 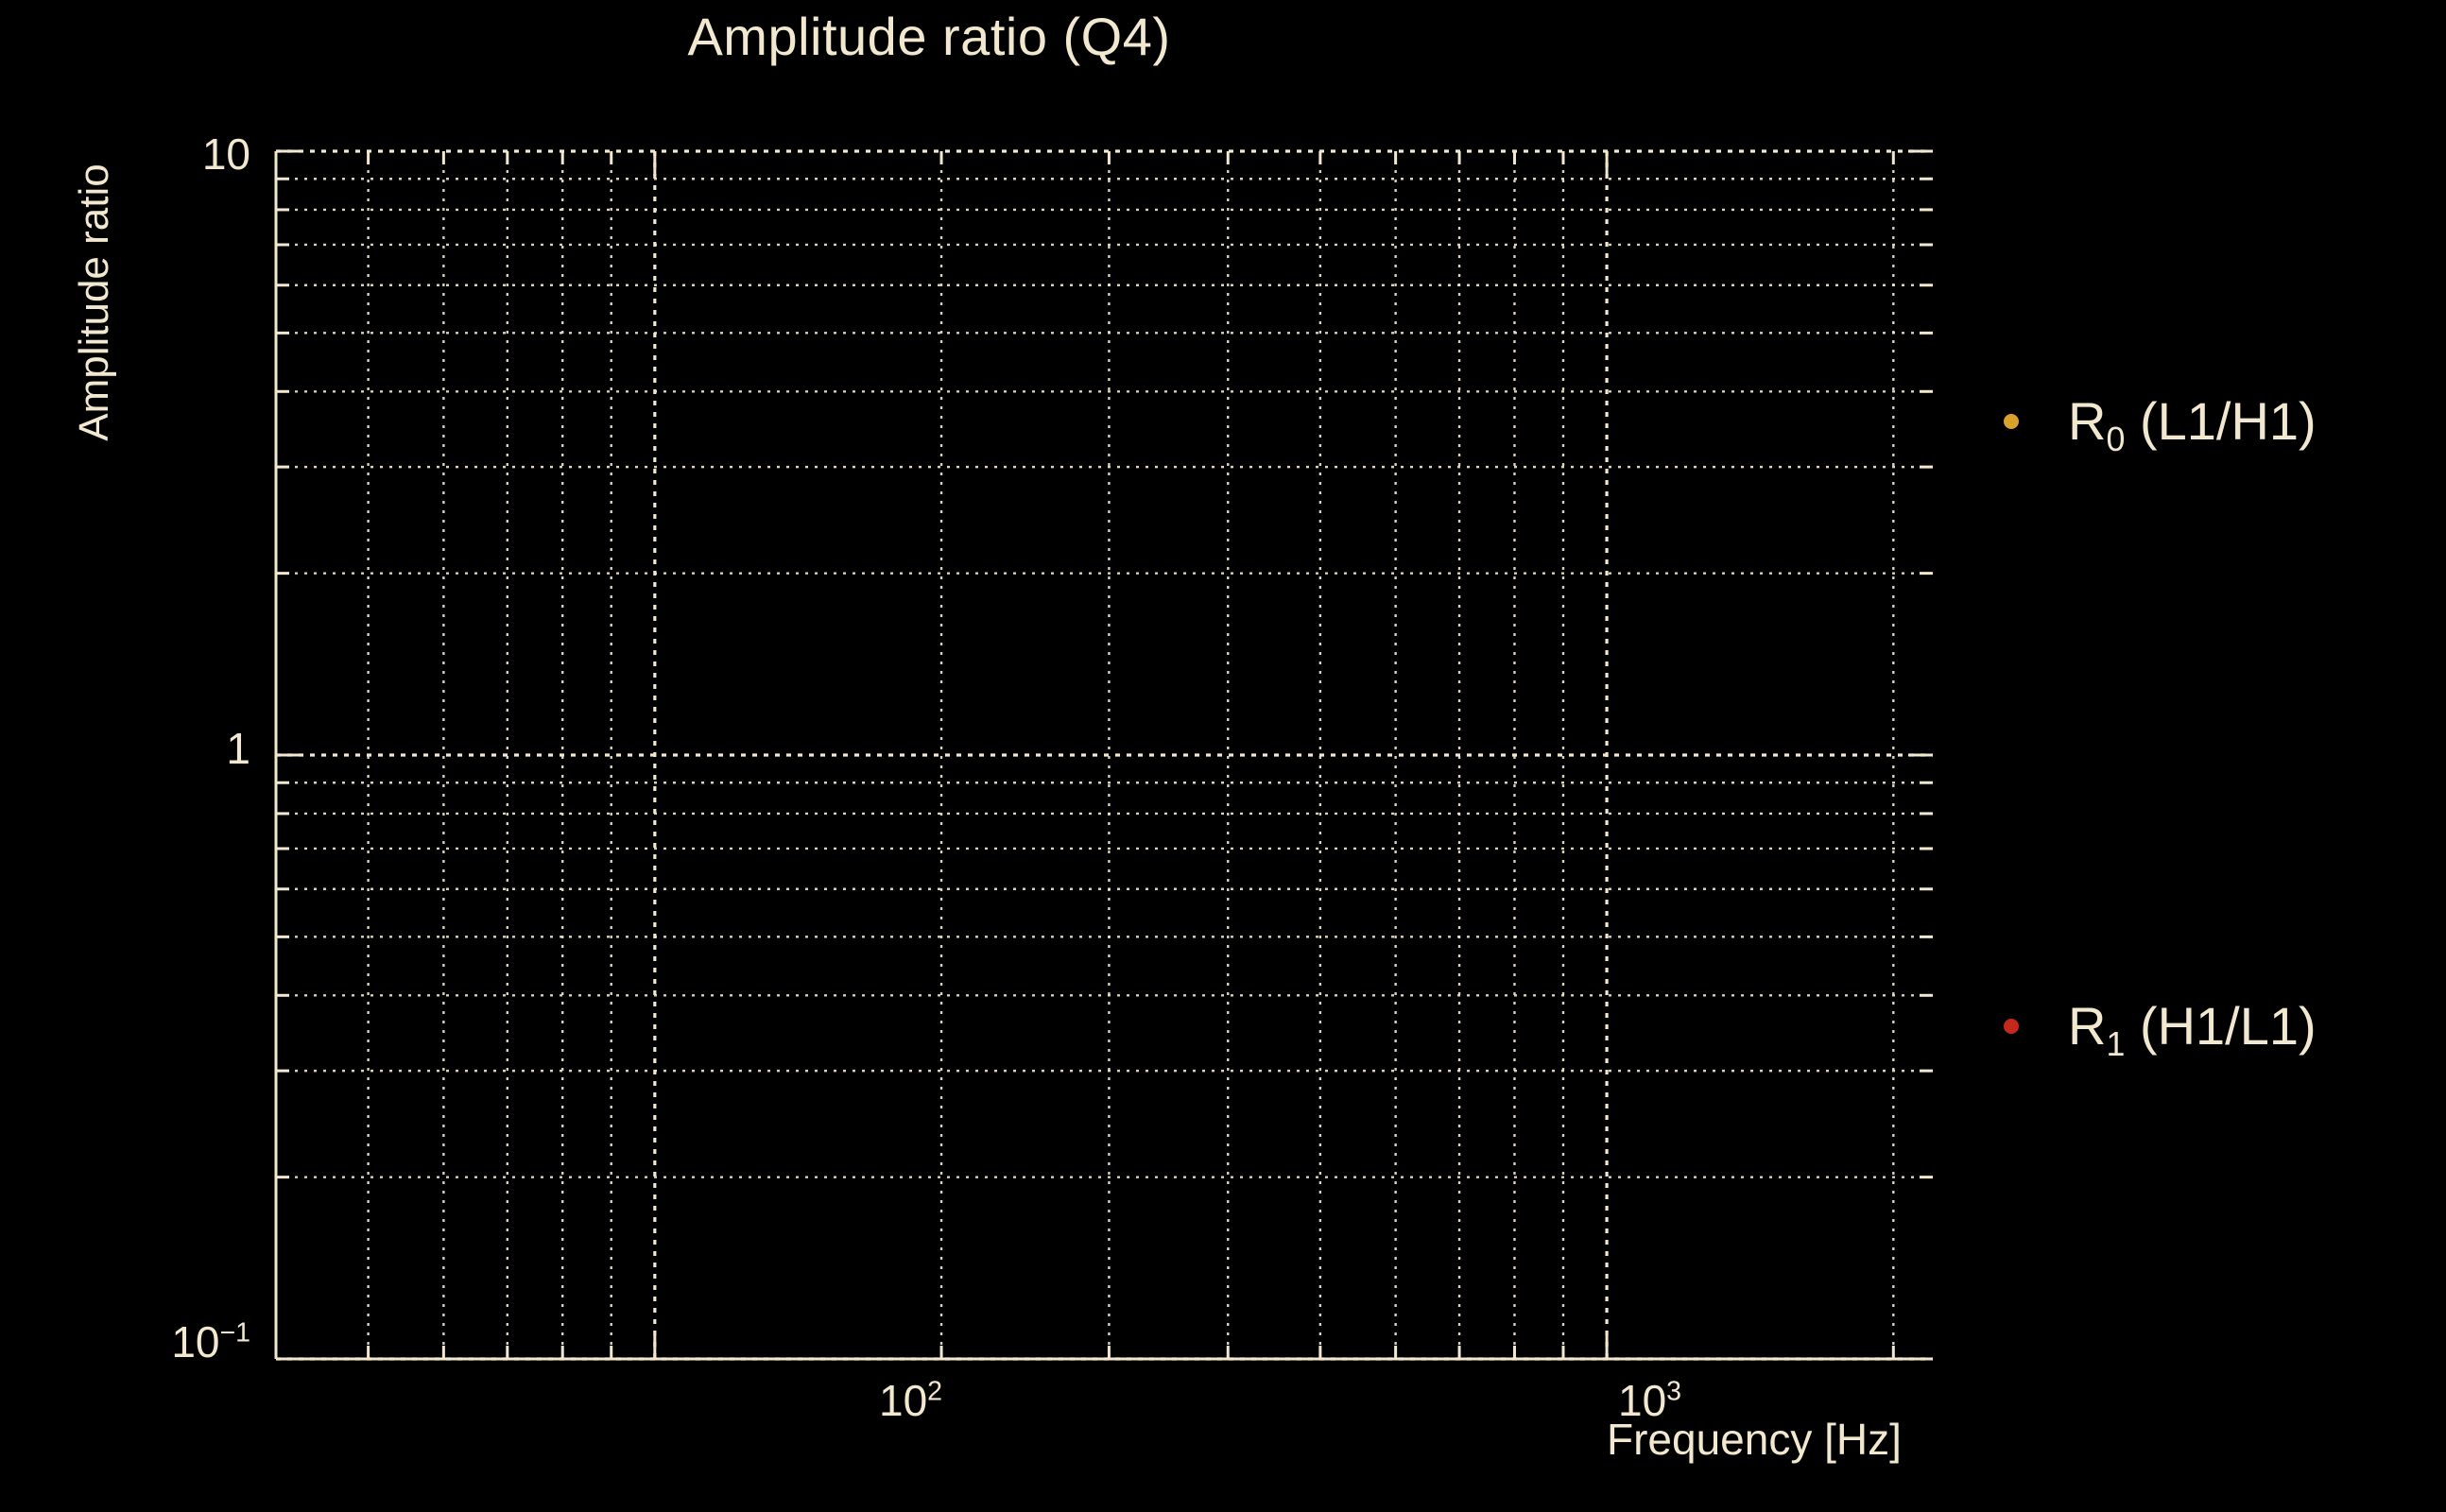 What do you see at coordinates (1754, 1439) in the screenshot?
I see `x-axis-title: Frequency [Hz]` at bounding box center [1754, 1439].